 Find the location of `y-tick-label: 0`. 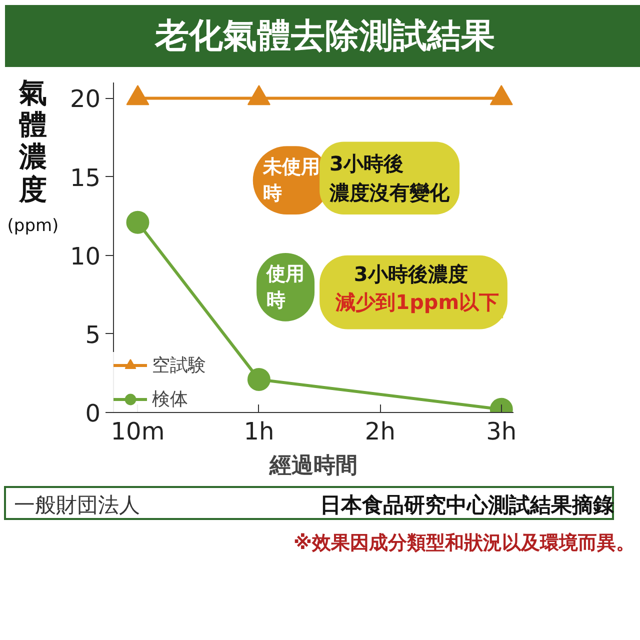

y-tick-label: 0 is located at coordinates (93, 414).